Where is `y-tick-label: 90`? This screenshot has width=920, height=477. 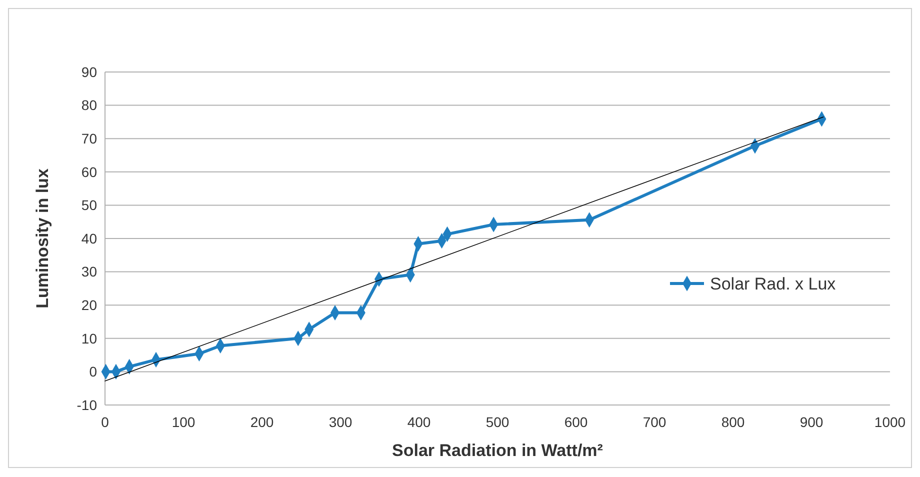
y-tick-label: 90 is located at coordinates (89, 72).